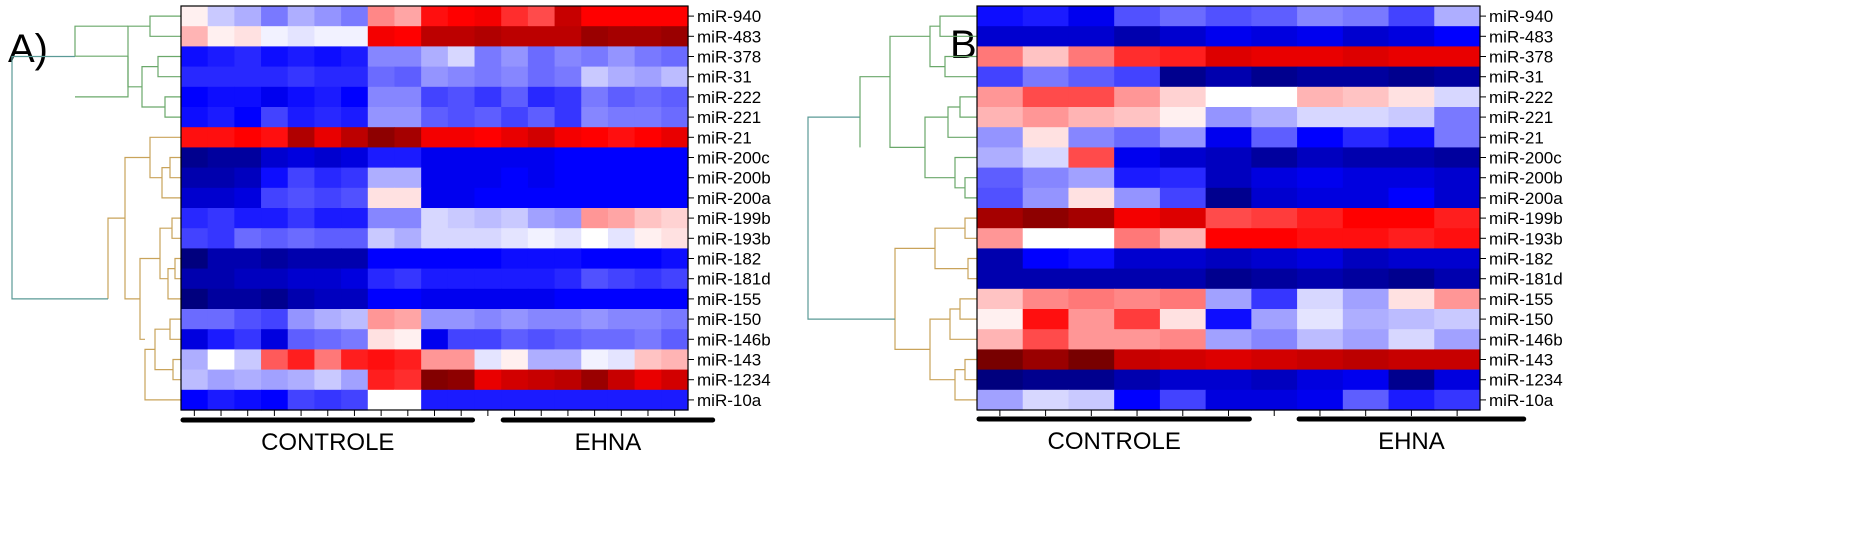 The height and width of the screenshot is (544, 1860). What do you see at coordinates (1411, 441) in the screenshot?
I see `group-label: EHNA` at bounding box center [1411, 441].